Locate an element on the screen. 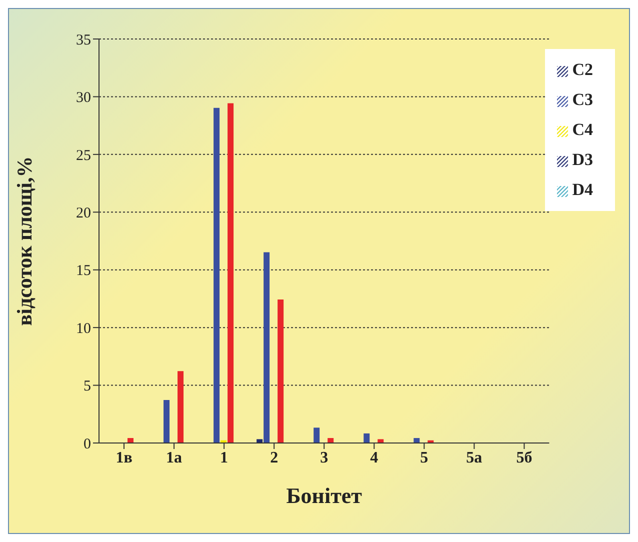  y-tick-label: 5 is located at coordinates (87, 386).